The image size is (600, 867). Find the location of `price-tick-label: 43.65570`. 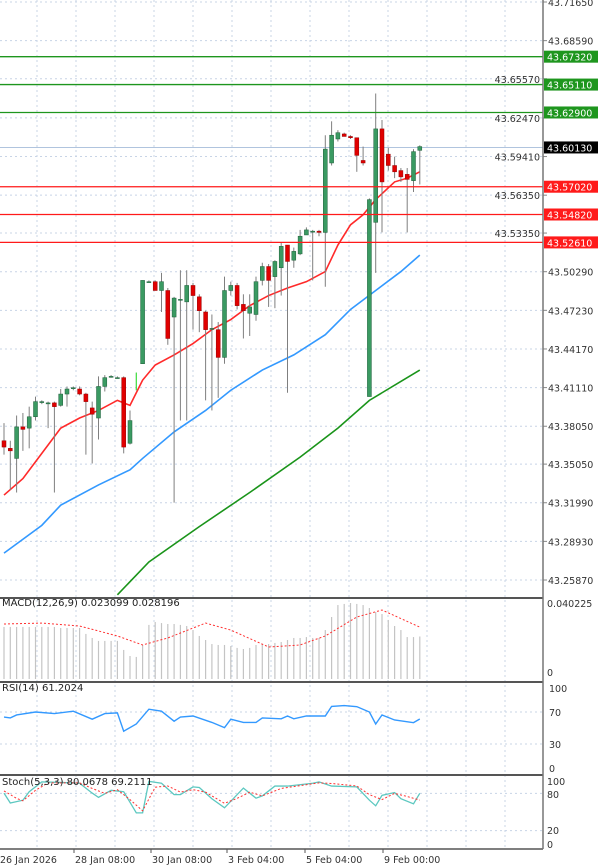

price-tick-label: 43.65570 is located at coordinates (517, 80).